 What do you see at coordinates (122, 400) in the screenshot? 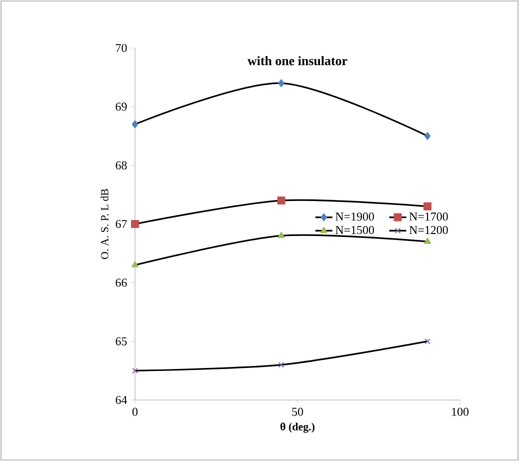
I see `y-tick-label: 64` at bounding box center [122, 400].